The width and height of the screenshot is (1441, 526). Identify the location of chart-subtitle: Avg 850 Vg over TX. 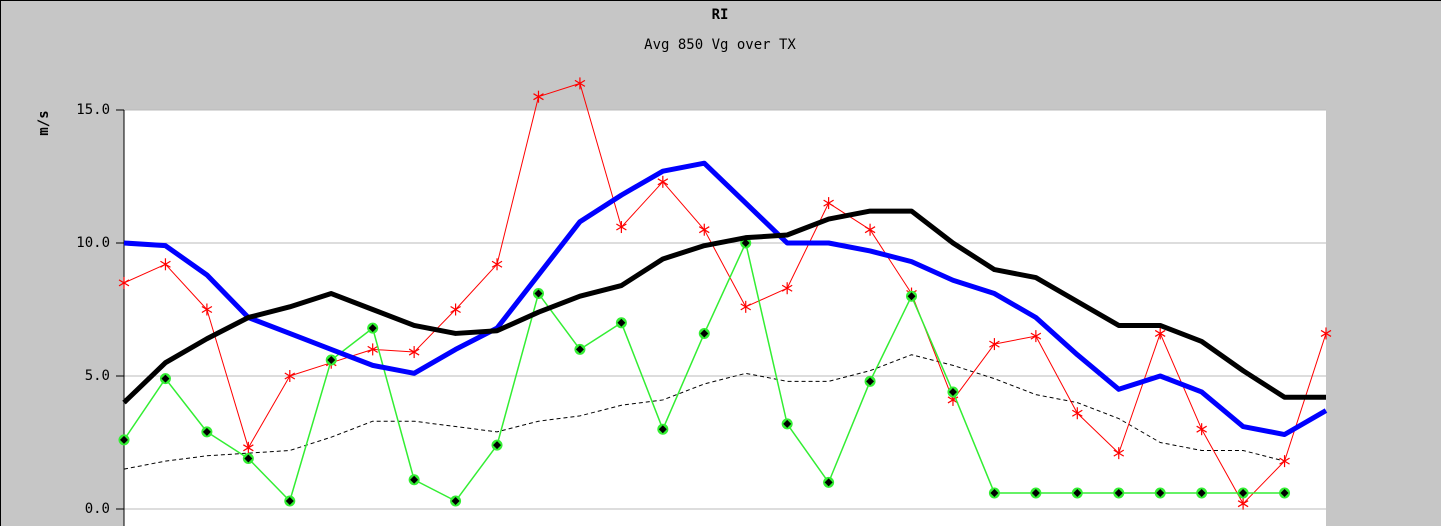
(720, 45).